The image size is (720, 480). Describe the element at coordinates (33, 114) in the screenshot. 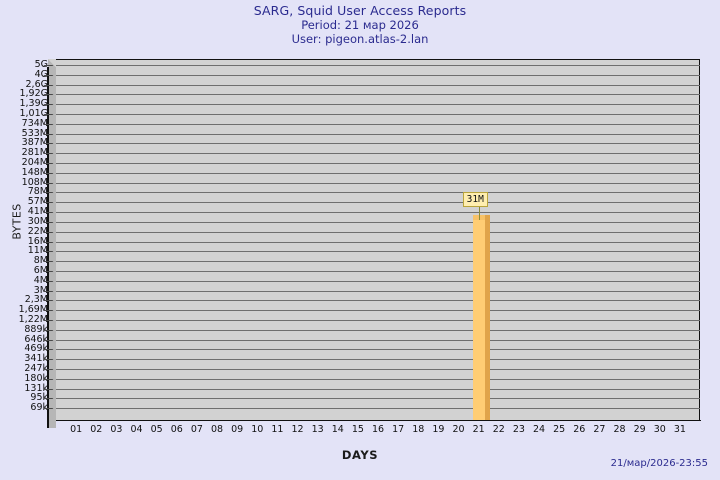

I see `y-tick-label: 1,01G` at that location.